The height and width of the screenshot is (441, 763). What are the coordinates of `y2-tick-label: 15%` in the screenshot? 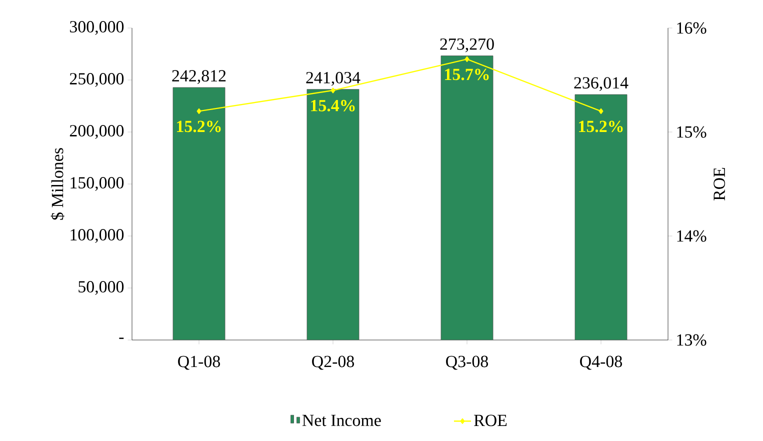 It's located at (691, 132).